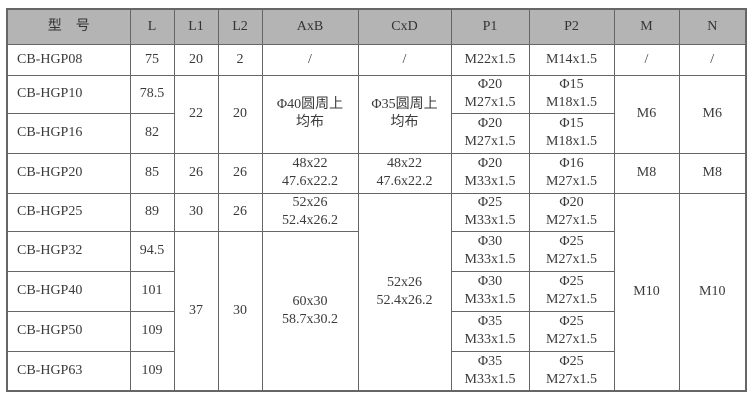 Image resolution: width=750 pixels, height=400 pixels. I want to click on axb-line: 58.7x30.2, so click(310, 319).